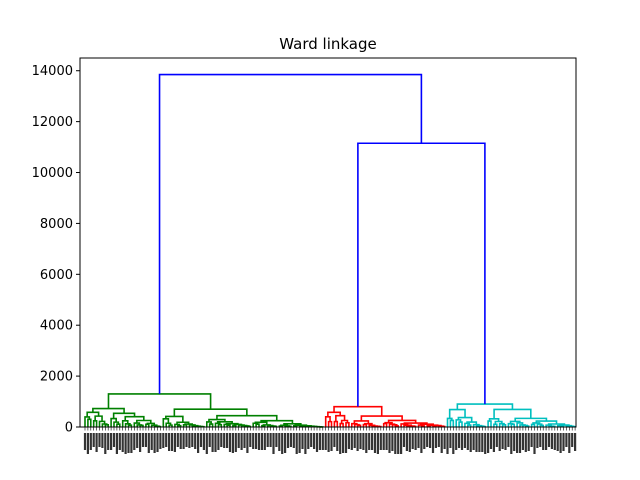 The height and width of the screenshot is (480, 640). What do you see at coordinates (52, 173) in the screenshot?
I see `y-tick-label: 10000` at bounding box center [52, 173].